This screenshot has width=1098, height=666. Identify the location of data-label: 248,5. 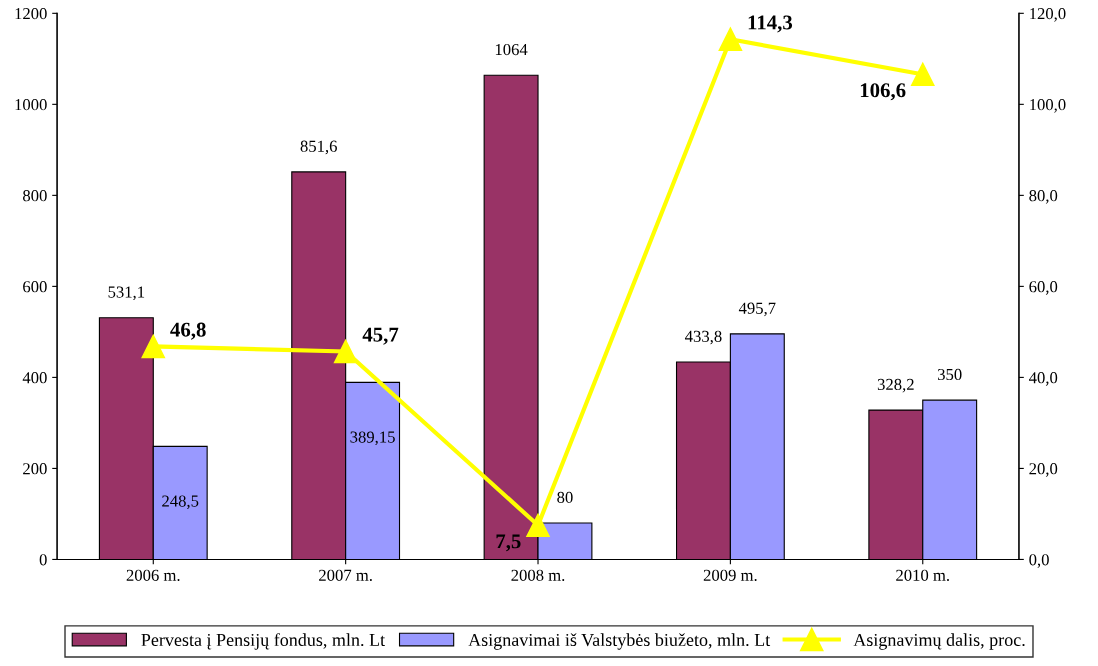
(180, 502).